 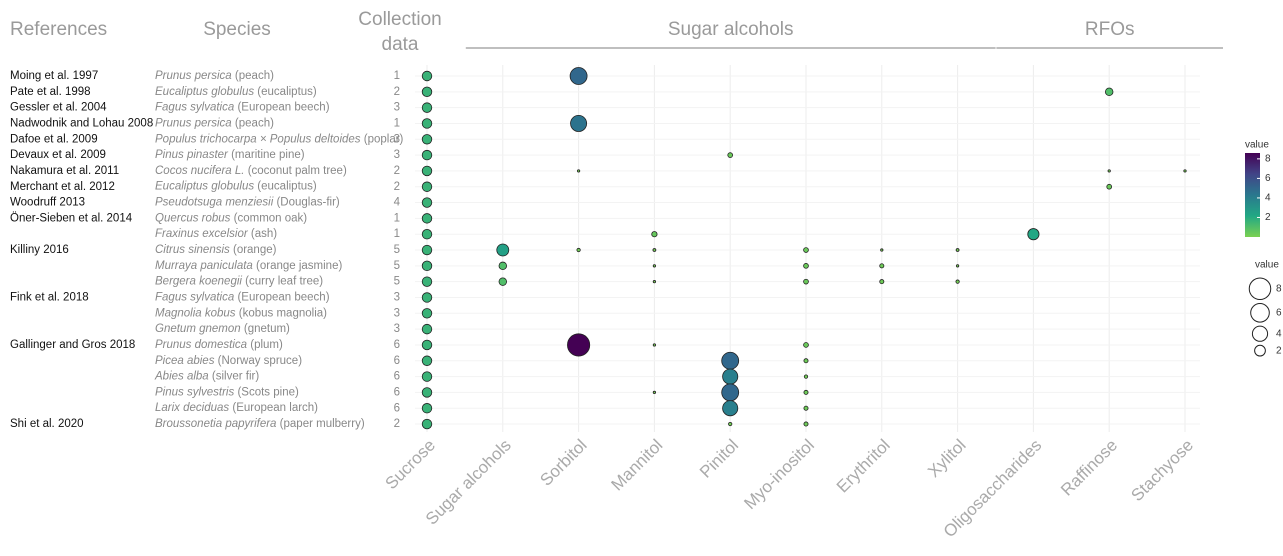 What do you see at coordinates (204, 187) in the screenshot?
I see `species-latin: Eucaliptus globulus` at bounding box center [204, 187].